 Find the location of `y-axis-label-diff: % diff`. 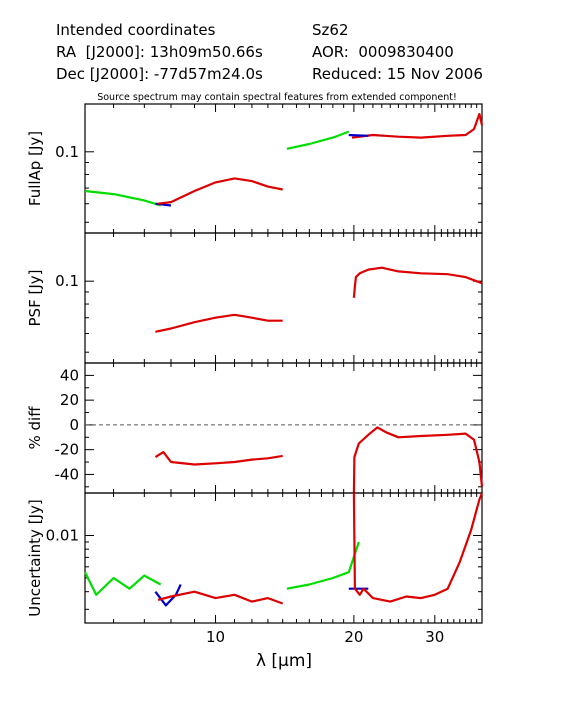

y-axis-label-diff: % diff is located at coordinates (35, 428).